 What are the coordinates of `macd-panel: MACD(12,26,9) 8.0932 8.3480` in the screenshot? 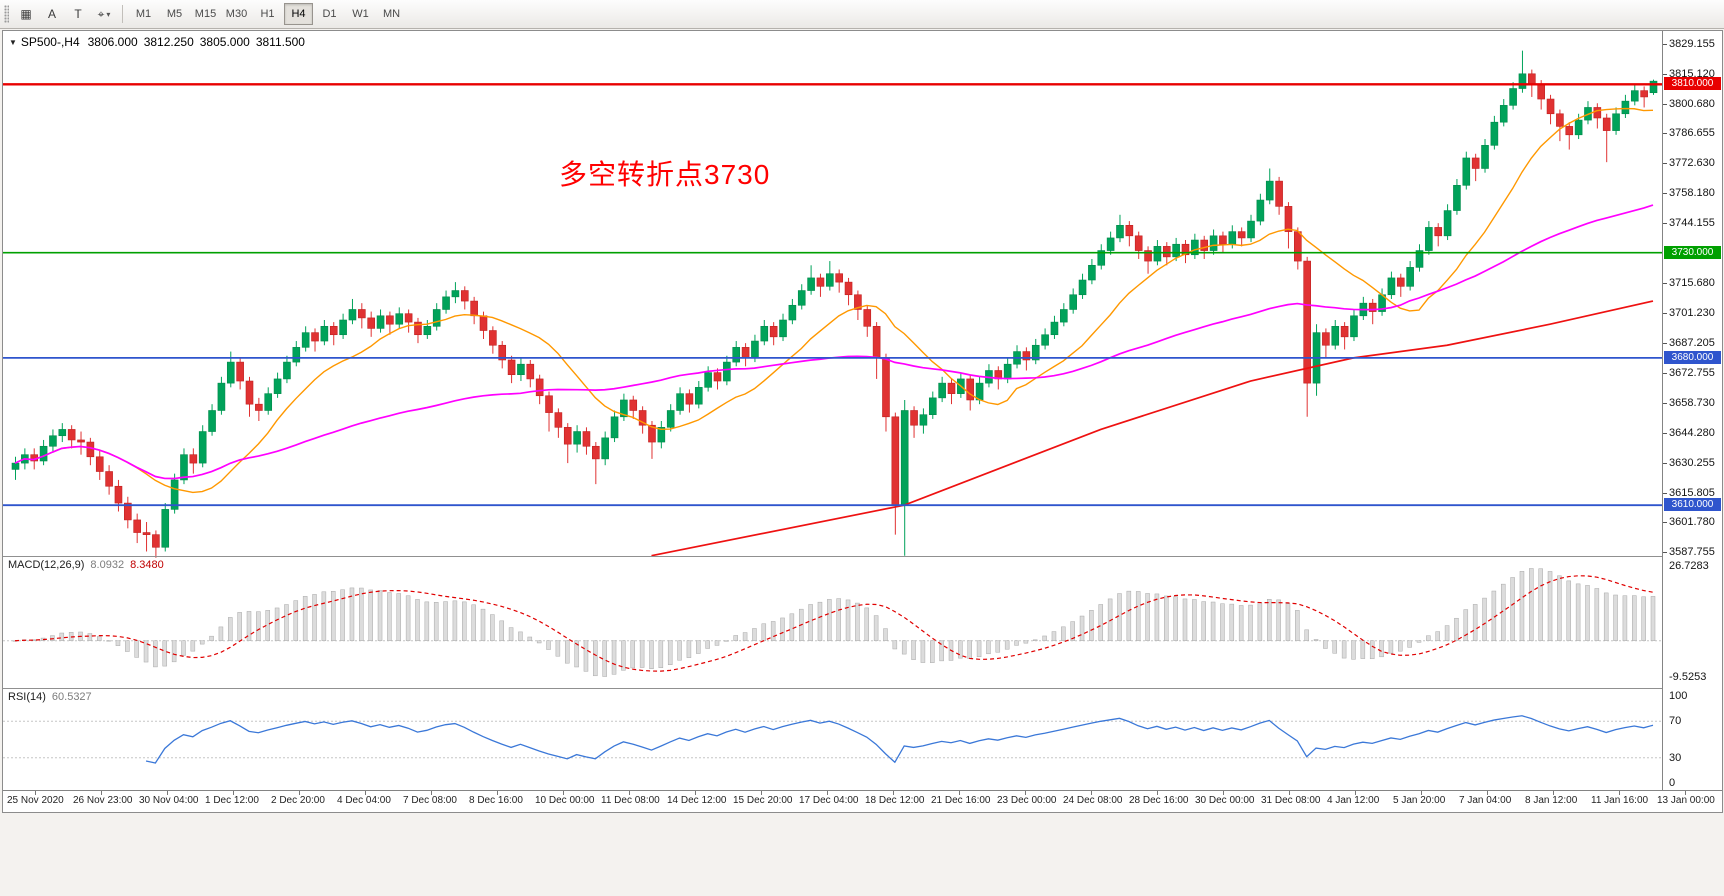 It's located at (832, 622).